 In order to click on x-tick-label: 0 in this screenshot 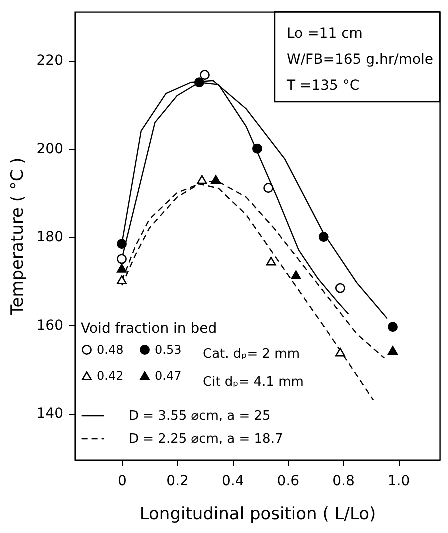, I will do `click(122, 482)`.